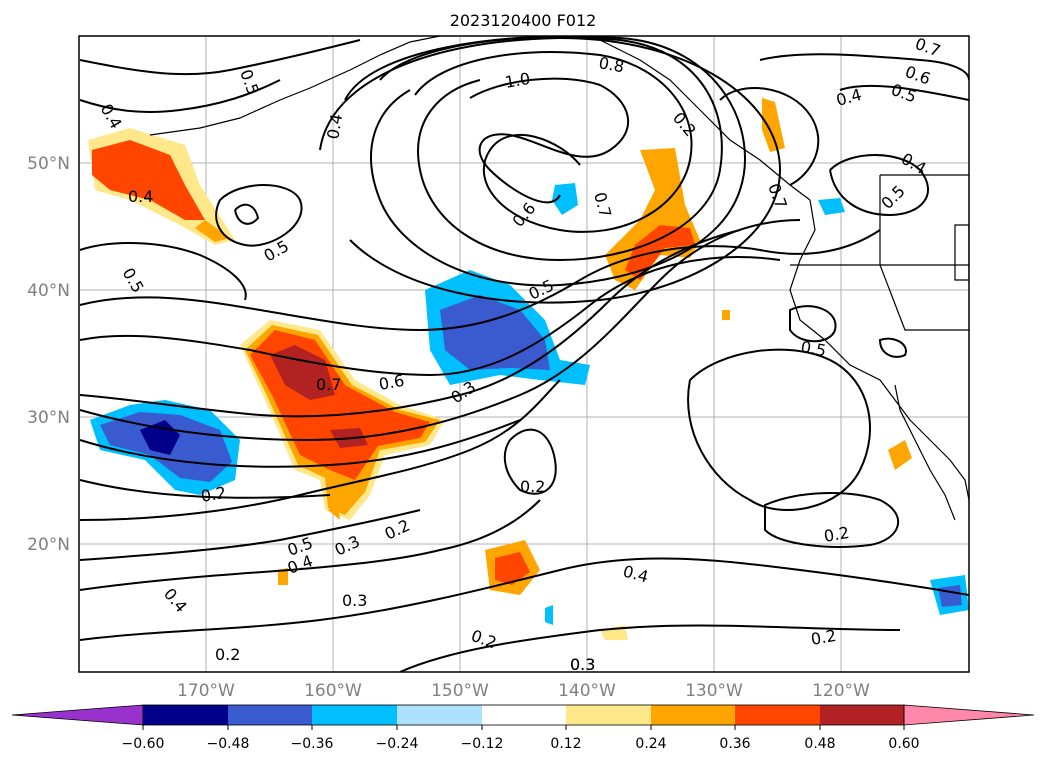 This screenshot has height=765, width=1047. What do you see at coordinates (903, 744) in the screenshot?
I see `colorbar-tick-label: 0.60` at bounding box center [903, 744].